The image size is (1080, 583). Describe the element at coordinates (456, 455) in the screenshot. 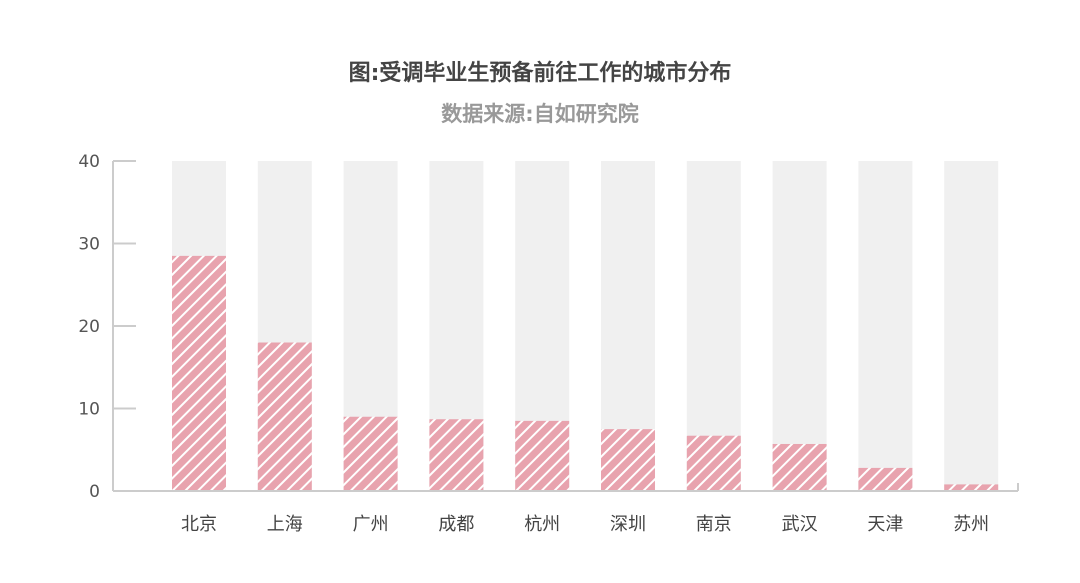

I see `bar-成都` at that location.